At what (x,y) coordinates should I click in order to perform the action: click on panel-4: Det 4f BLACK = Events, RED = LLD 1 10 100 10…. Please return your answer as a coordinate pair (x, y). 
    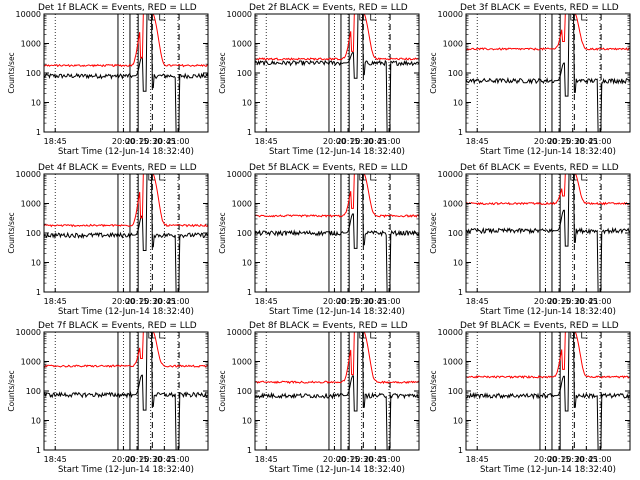
    Looking at the image, I should click on (108, 240).